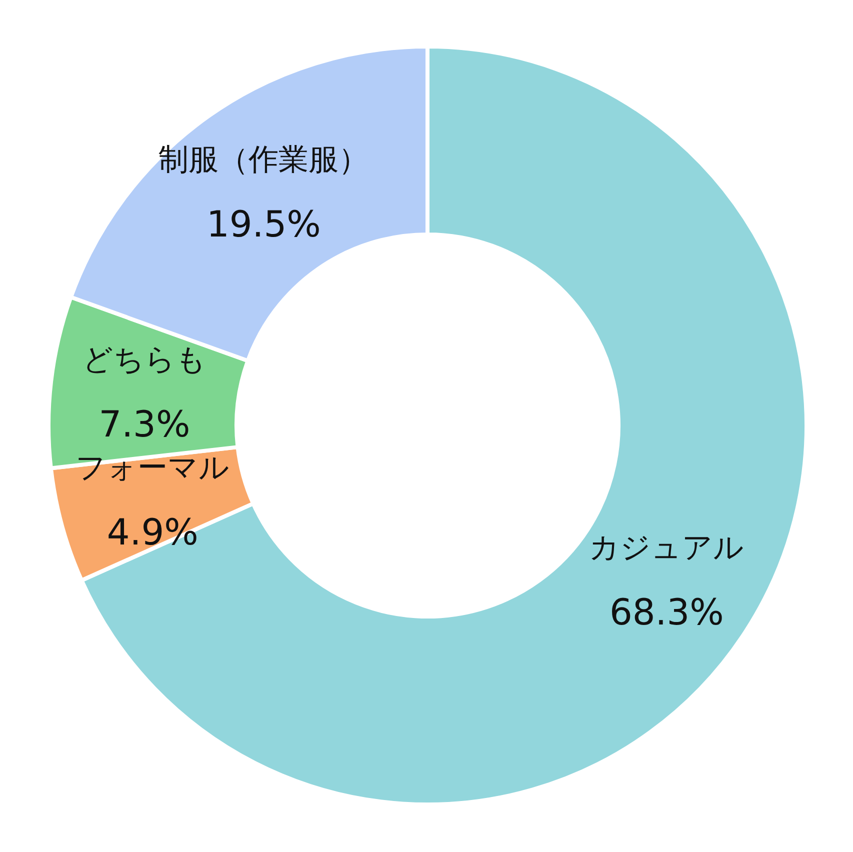 The width and height of the screenshot is (853, 852). Describe the element at coordinates (144, 425) in the screenshot. I see `data-label: 7.3%` at that location.